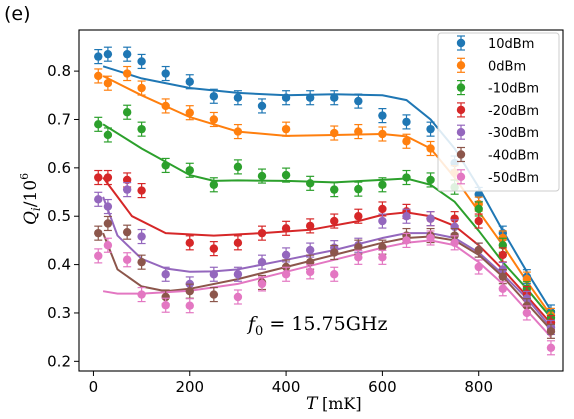 The width and height of the screenshot is (574, 419). I want to click on legend-entry: -50dBm, so click(497, 177).